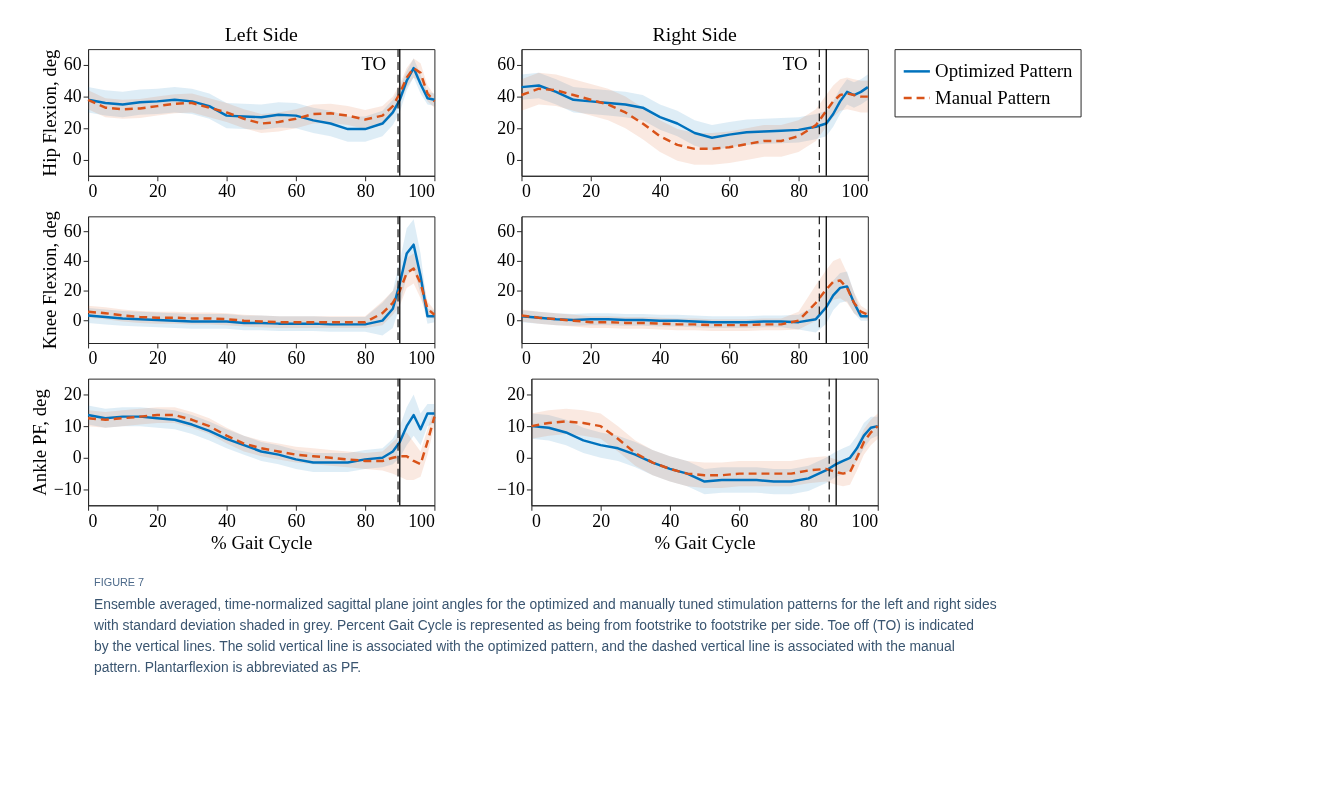  Describe the element at coordinates (119, 582) in the screenshot. I see `caption: FIGURE 7` at that location.